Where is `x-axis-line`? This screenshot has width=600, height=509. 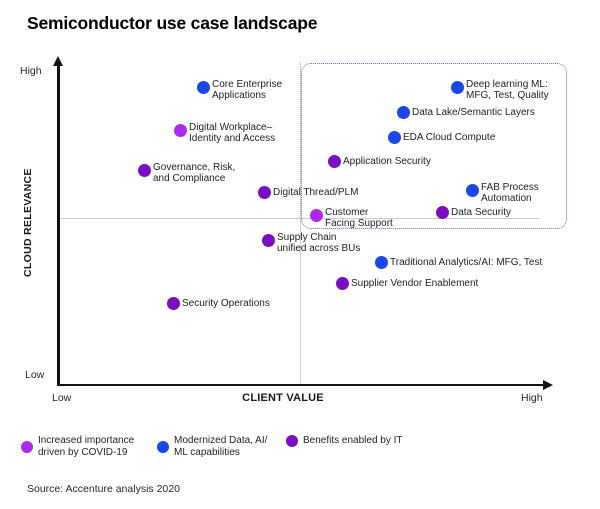 x-axis-line is located at coordinates (300, 384).